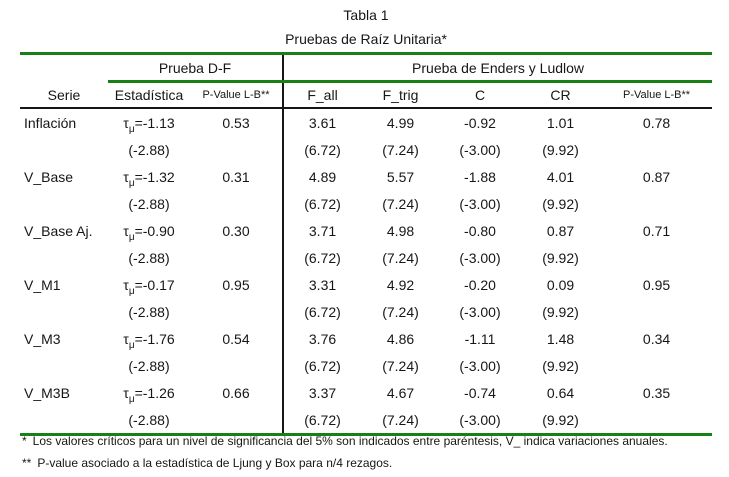 This screenshot has height=477, width=729. What do you see at coordinates (322, 338) in the screenshot?
I see `f-all-value: 3.76` at bounding box center [322, 338].